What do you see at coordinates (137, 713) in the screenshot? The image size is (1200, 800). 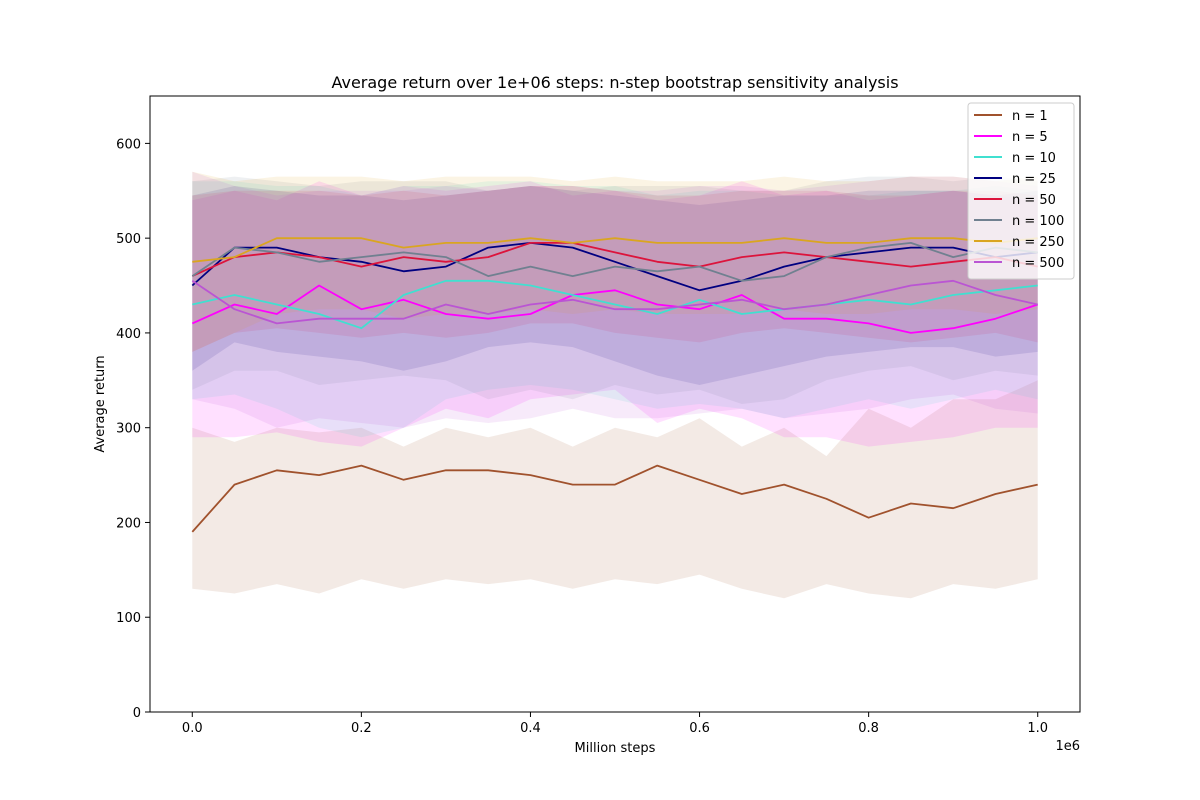 I see `y-tick-label: 0` at bounding box center [137, 713].